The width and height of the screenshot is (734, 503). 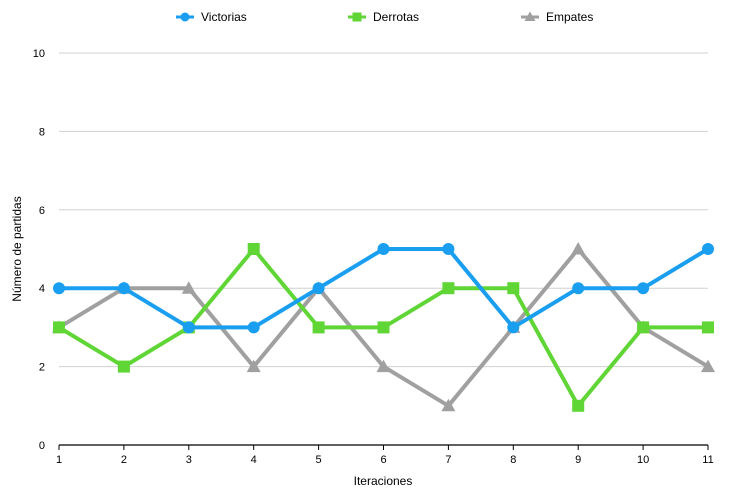 I want to click on legend-item-victorias: Victorias, so click(x=211, y=17).